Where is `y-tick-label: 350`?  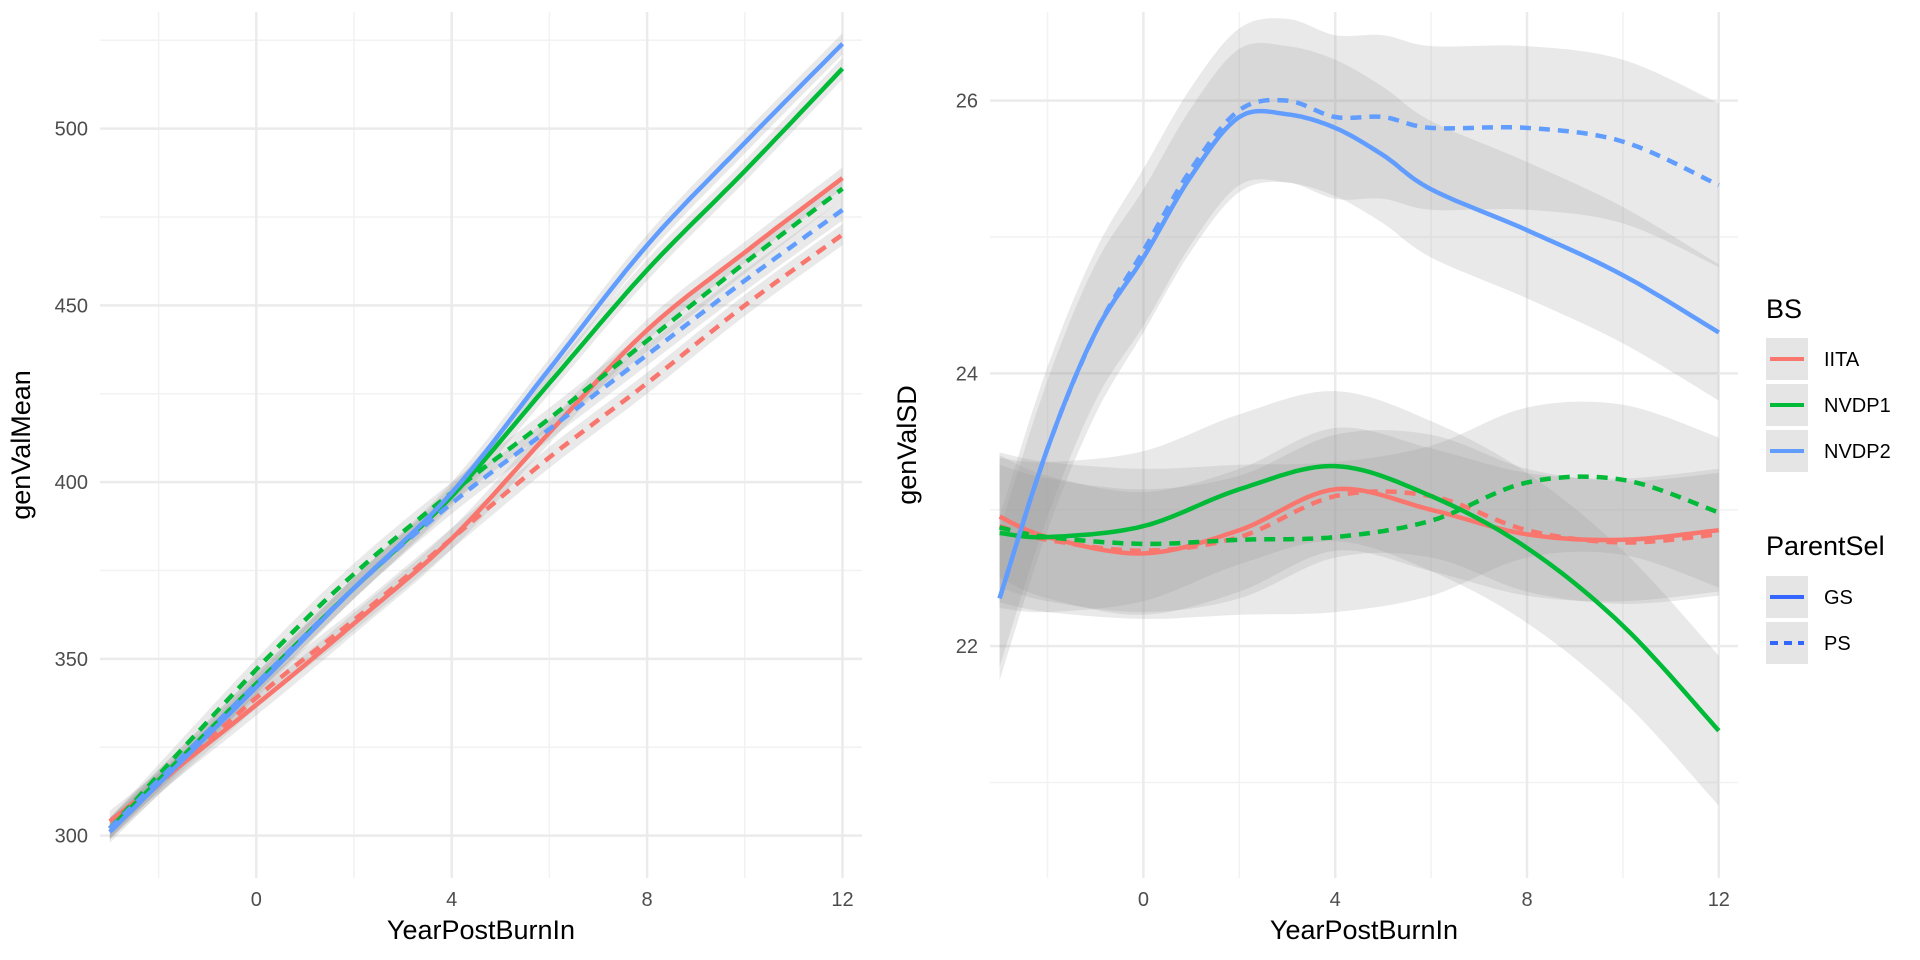 y-tick-label: 350 is located at coordinates (71, 660).